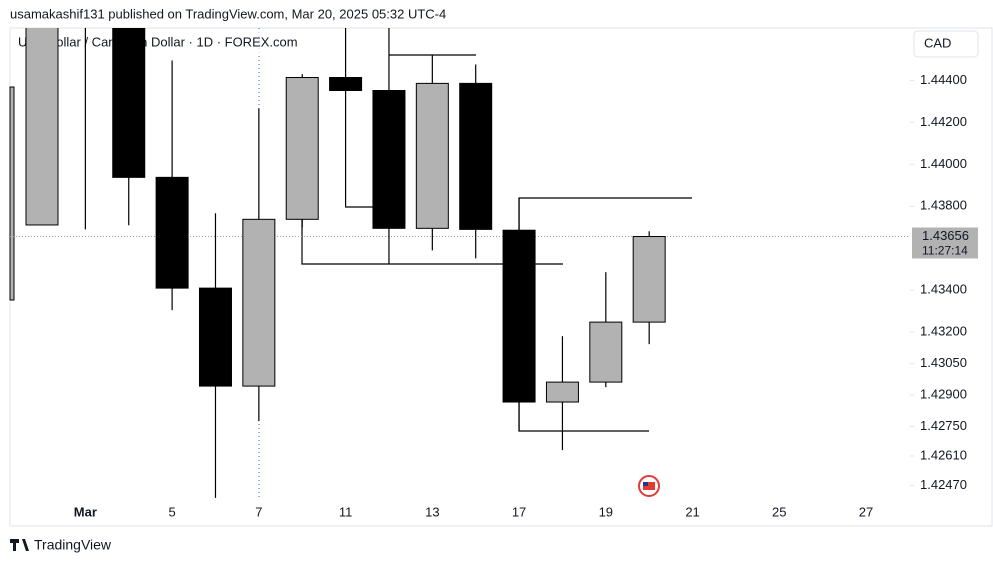 This screenshot has height=562, width=993. I want to click on y-tick-label: 1.42470, so click(943, 484).